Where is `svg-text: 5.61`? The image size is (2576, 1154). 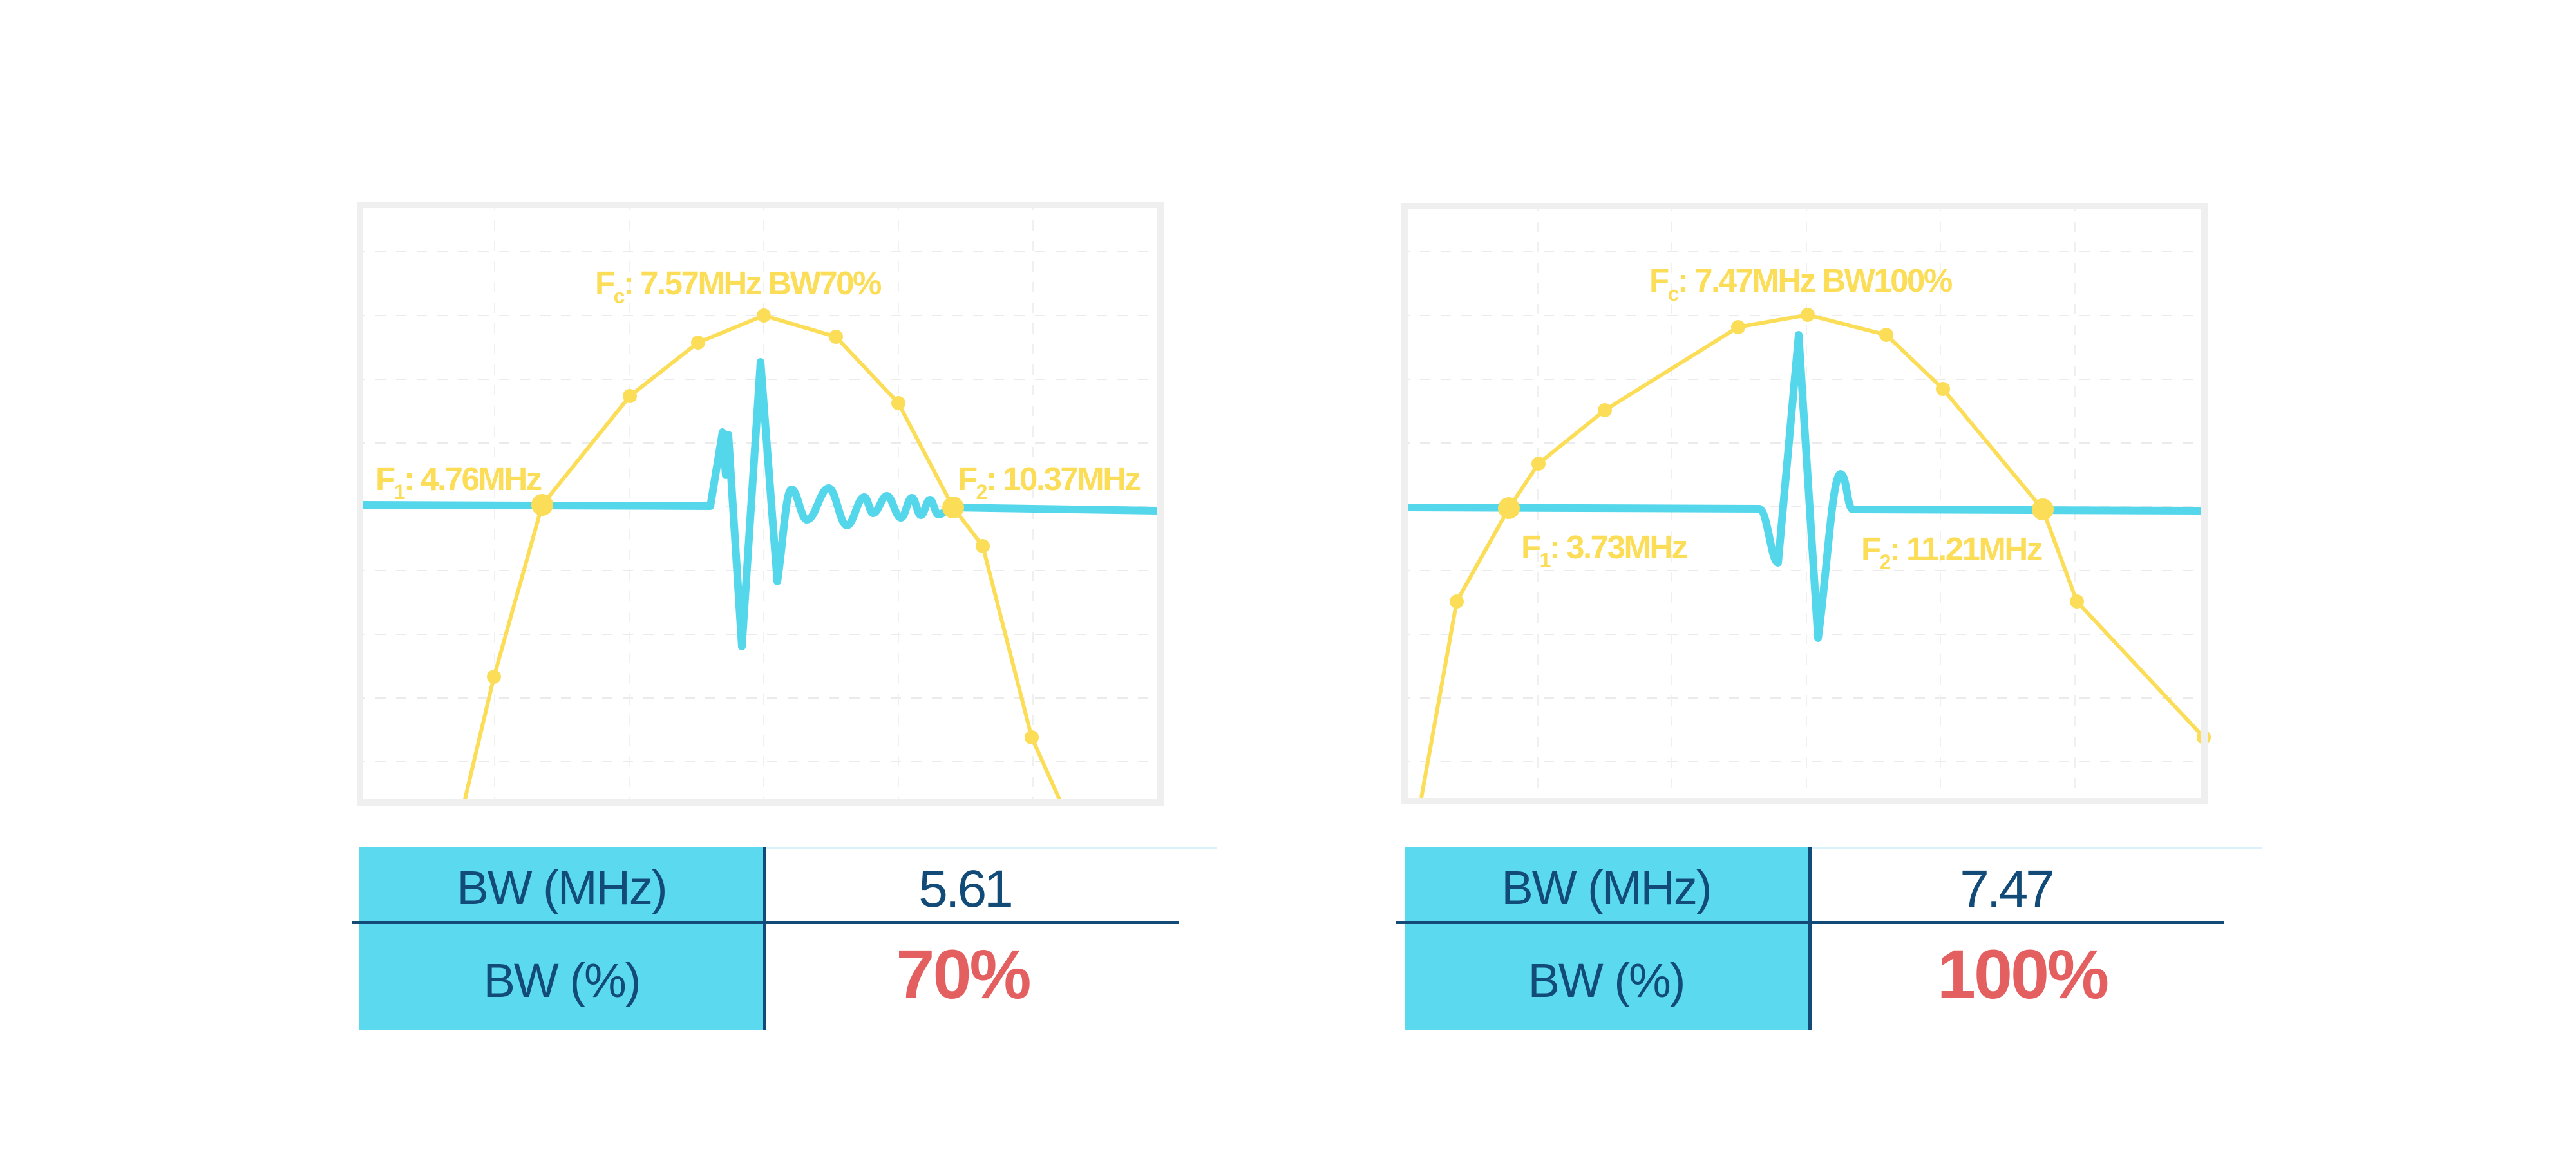 svg-text: 5.61 is located at coordinates (965, 889).